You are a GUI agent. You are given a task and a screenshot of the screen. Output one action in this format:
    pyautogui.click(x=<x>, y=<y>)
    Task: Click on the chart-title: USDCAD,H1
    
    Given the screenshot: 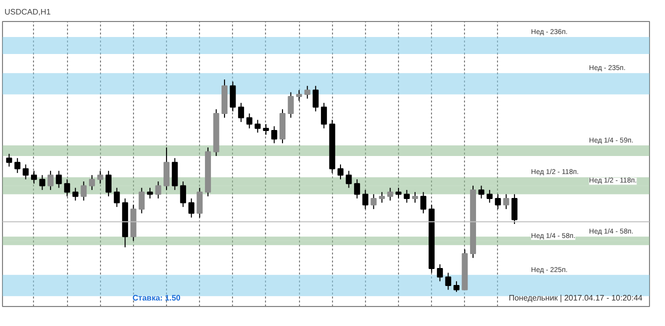 What is the action you would take?
    pyautogui.click(x=28, y=12)
    